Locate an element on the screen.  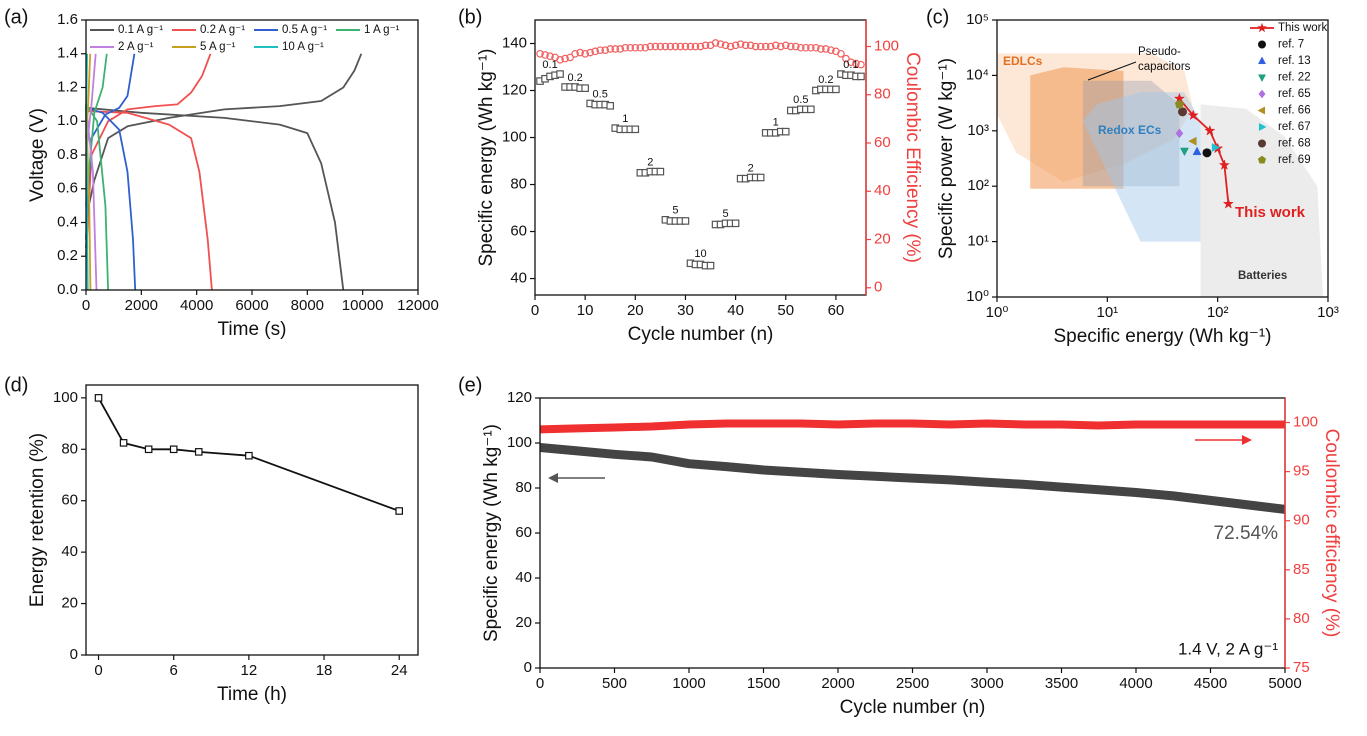
annotation: This work is located at coordinates (1270, 212).